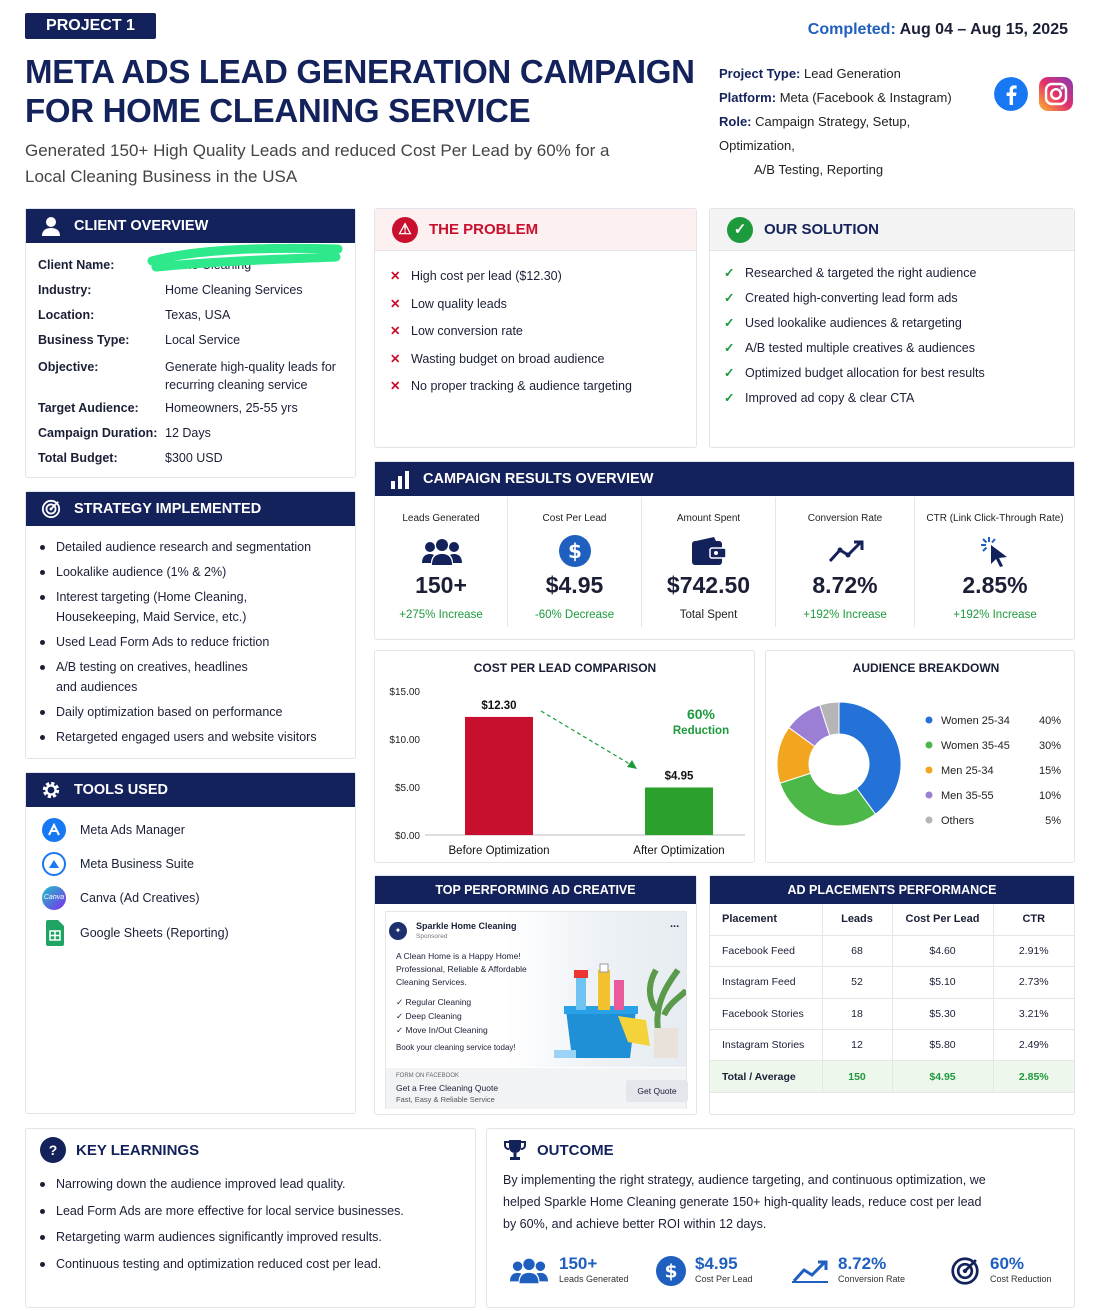 The width and height of the screenshot is (1100, 1311). I want to click on wallet-icon, so click(709, 551).